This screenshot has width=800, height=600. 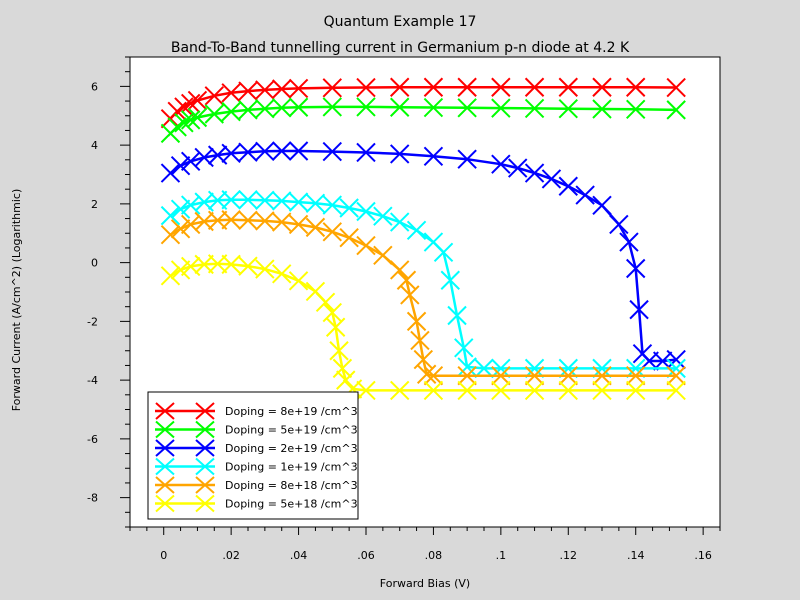 I want to click on legend-label: Doping = 5e+18 /cm^3, so click(x=291, y=504).